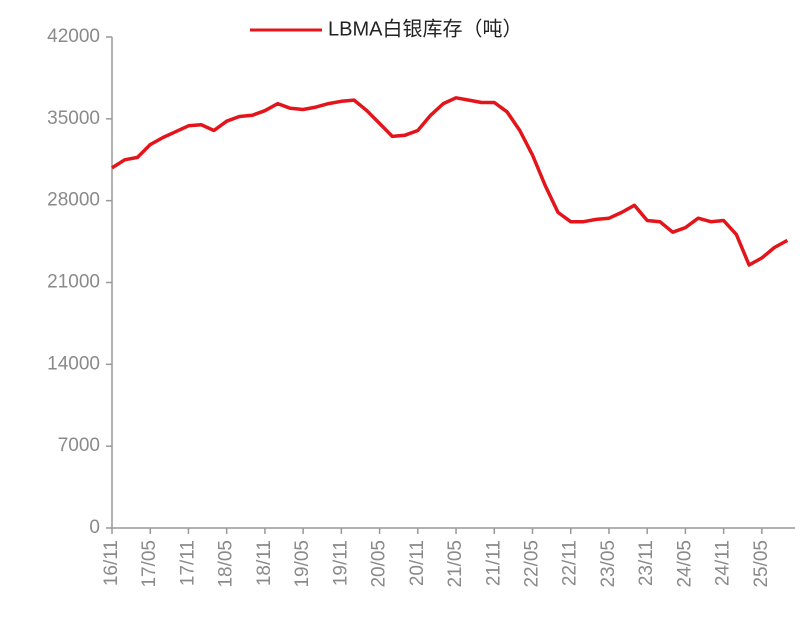 This screenshot has height=636, width=812. What do you see at coordinates (532, 564) in the screenshot?
I see `x-tick-label: 22/05` at bounding box center [532, 564].